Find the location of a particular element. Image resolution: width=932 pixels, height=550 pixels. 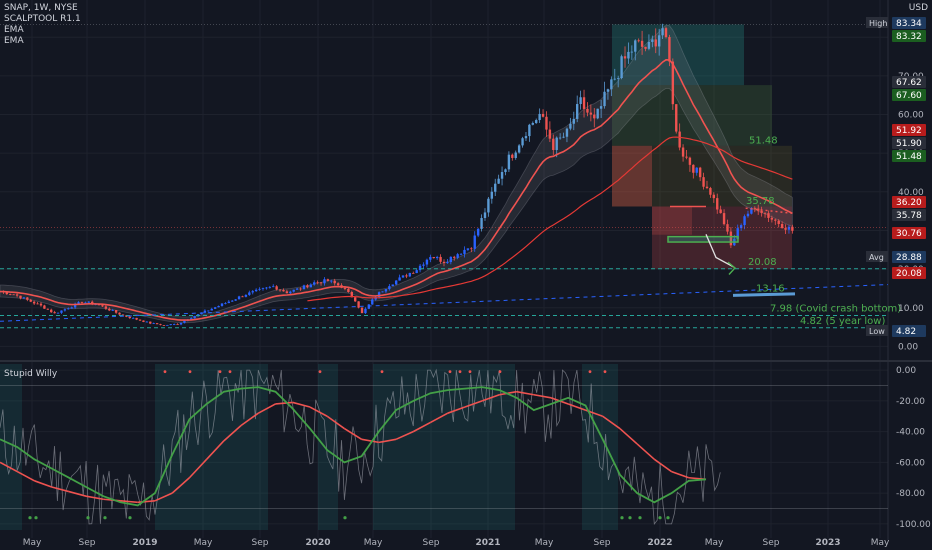

price-tag-value: 67.62 is located at coordinates (909, 83).